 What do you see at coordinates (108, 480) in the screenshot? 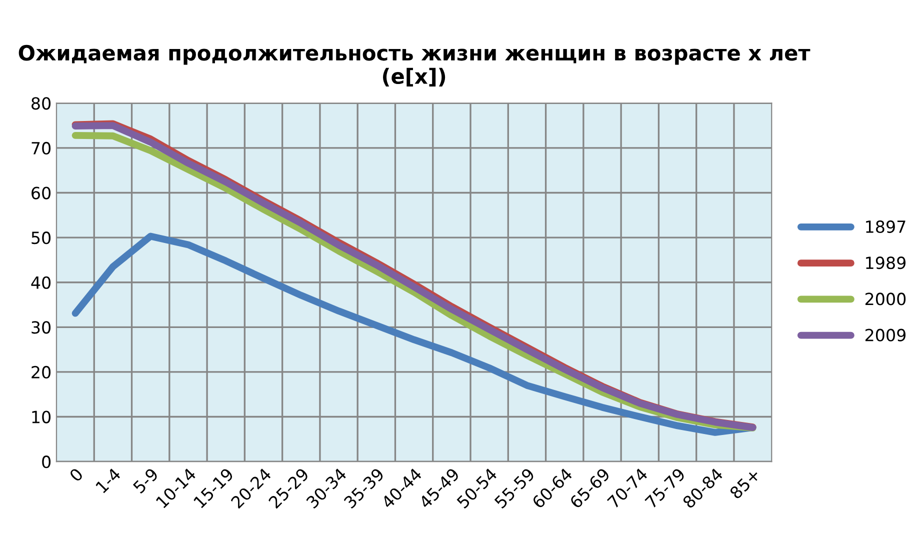
I see `x-tick-label: 1-4` at bounding box center [108, 480].